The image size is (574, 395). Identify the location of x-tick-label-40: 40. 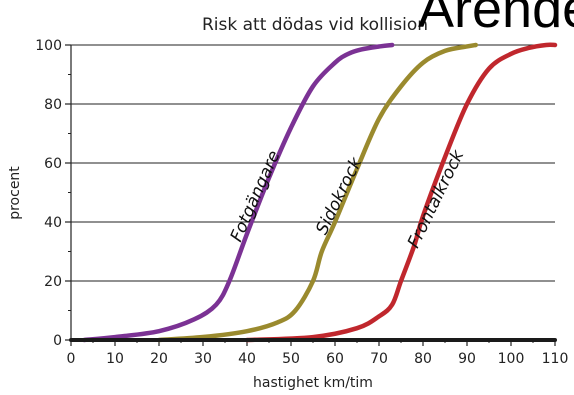
(247, 359).